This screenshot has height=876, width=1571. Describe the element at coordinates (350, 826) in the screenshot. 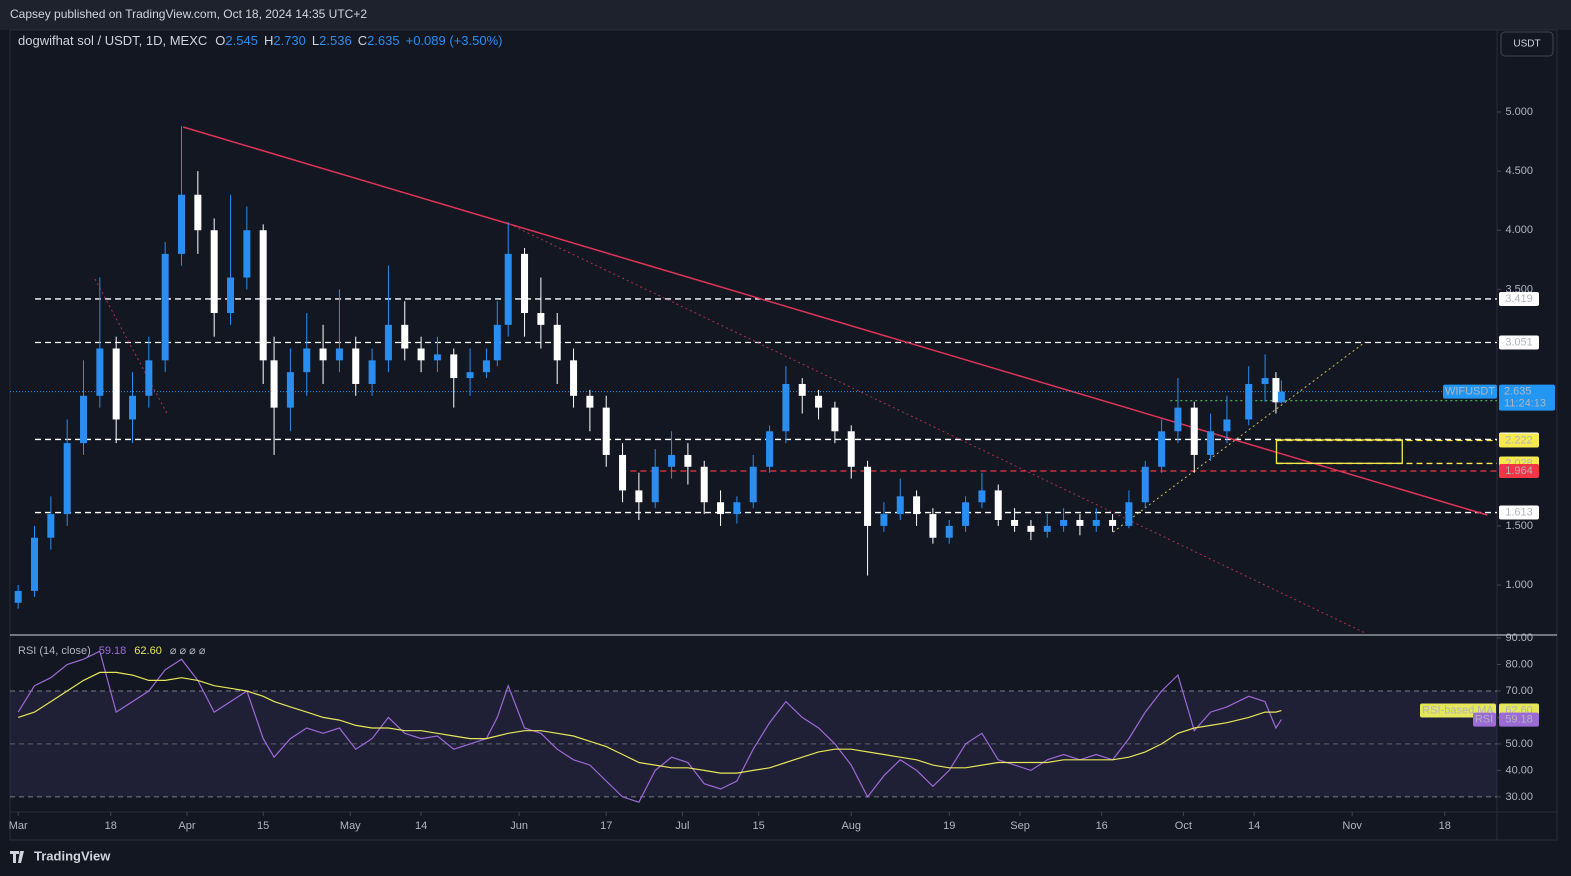

I see `x-tick-label: May` at that location.